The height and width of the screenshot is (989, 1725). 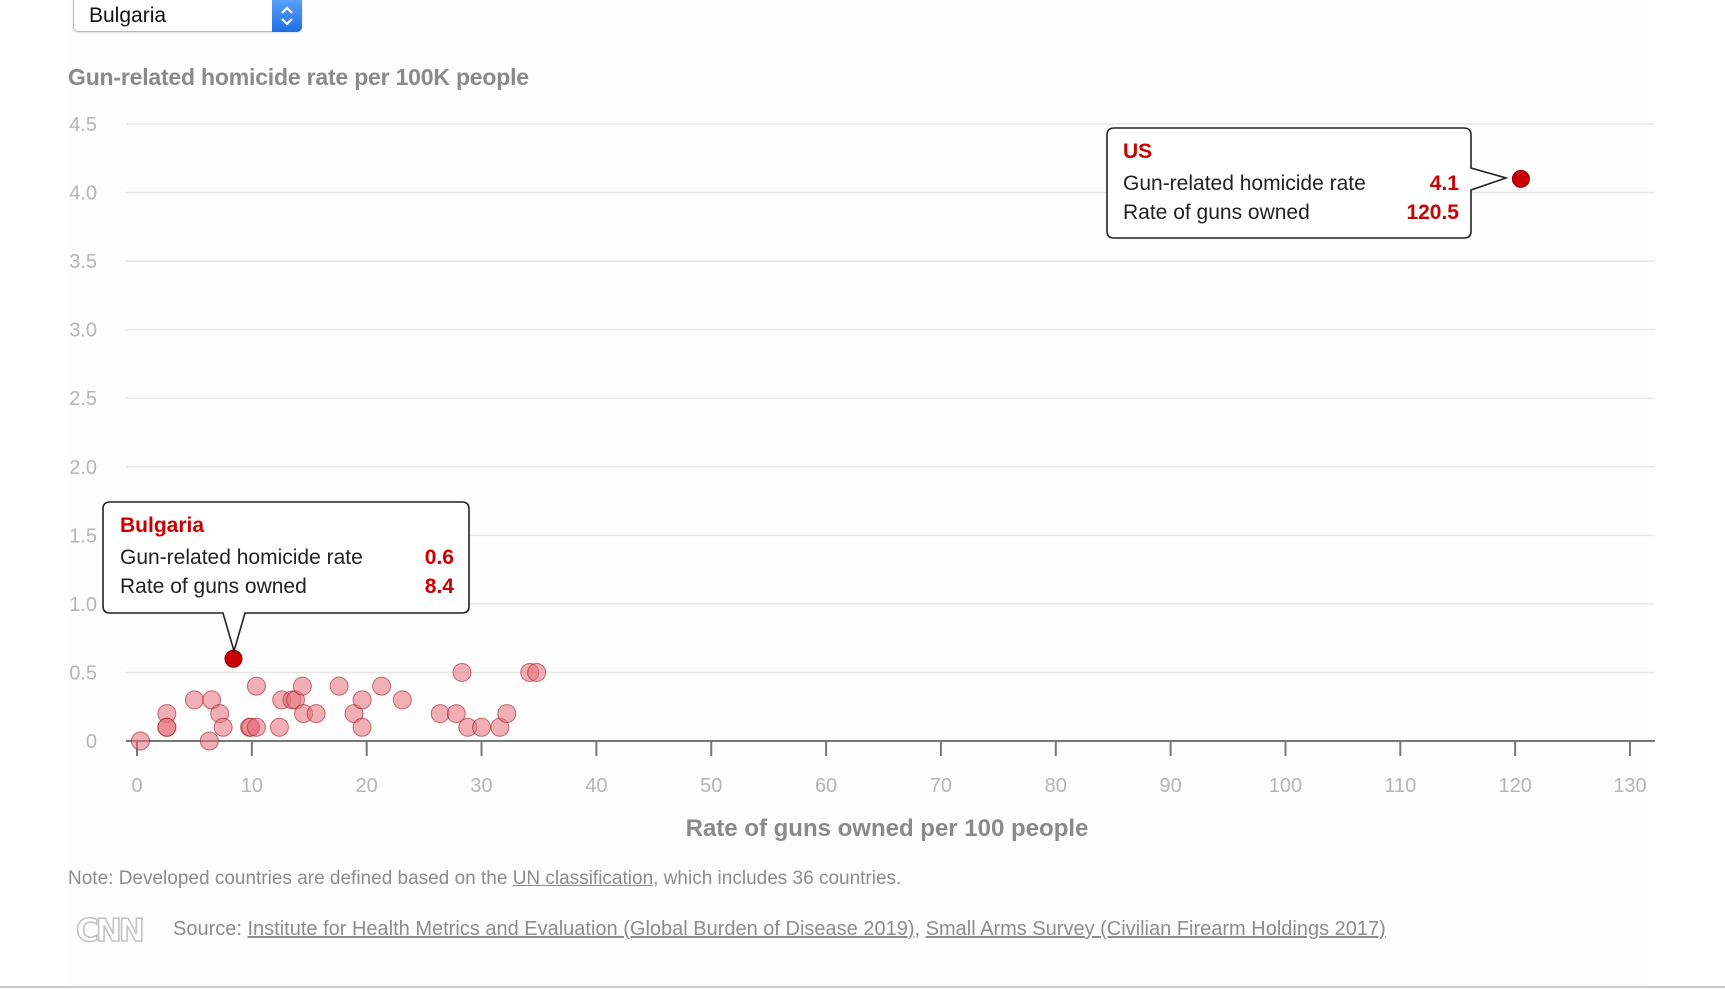 What do you see at coordinates (83, 194) in the screenshot?
I see `y-tick-label: 4.0` at bounding box center [83, 194].